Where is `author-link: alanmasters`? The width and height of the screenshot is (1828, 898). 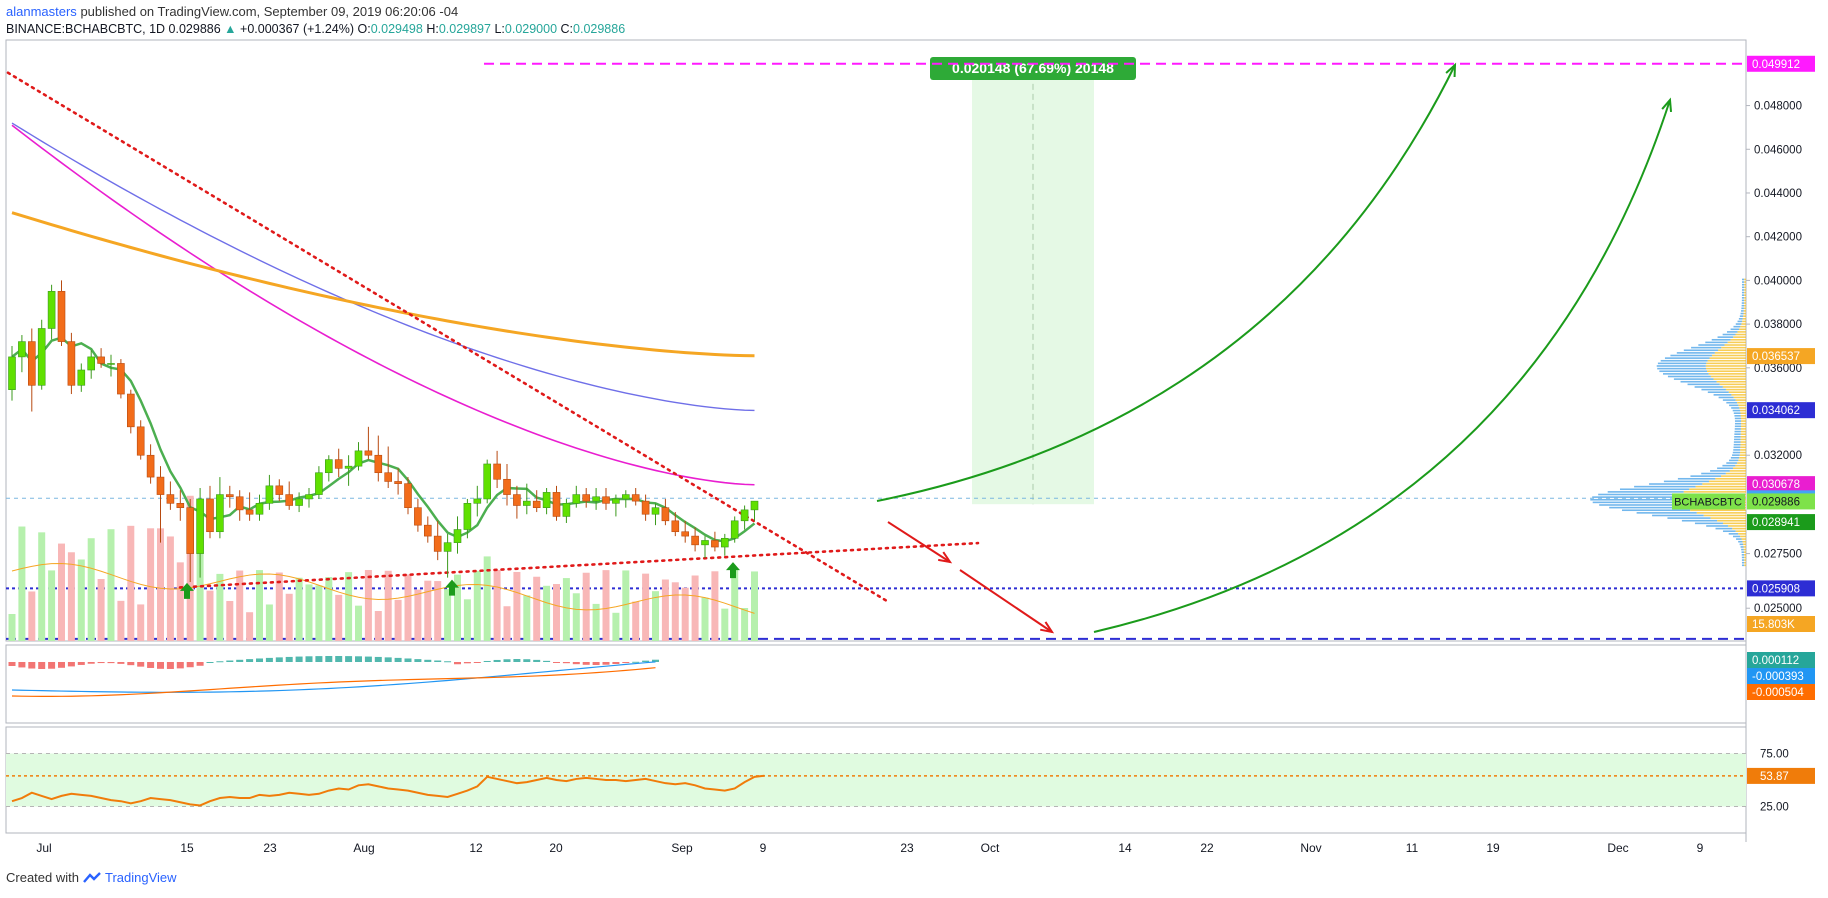 author-link: alanmasters is located at coordinates (41, 11).